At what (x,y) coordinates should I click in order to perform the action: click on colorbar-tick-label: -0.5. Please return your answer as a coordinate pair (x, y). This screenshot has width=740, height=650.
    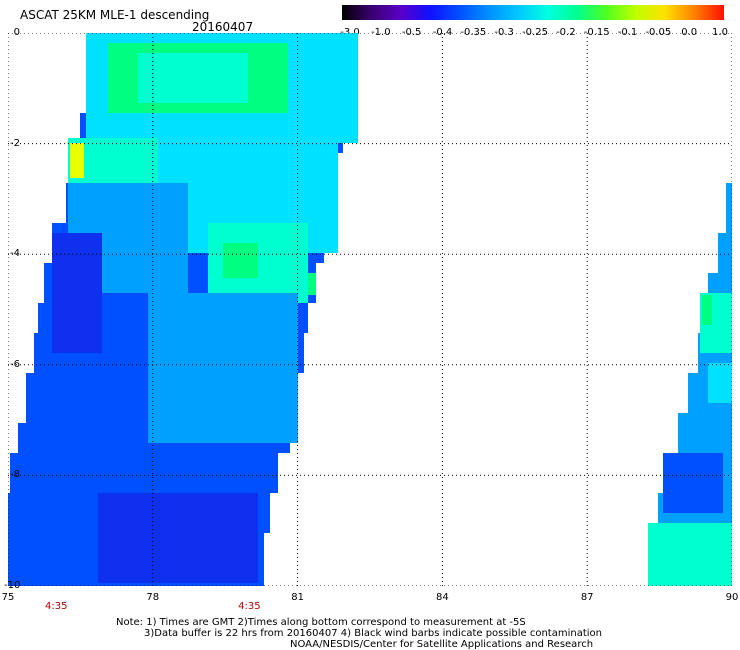
    Looking at the image, I should click on (411, 32).